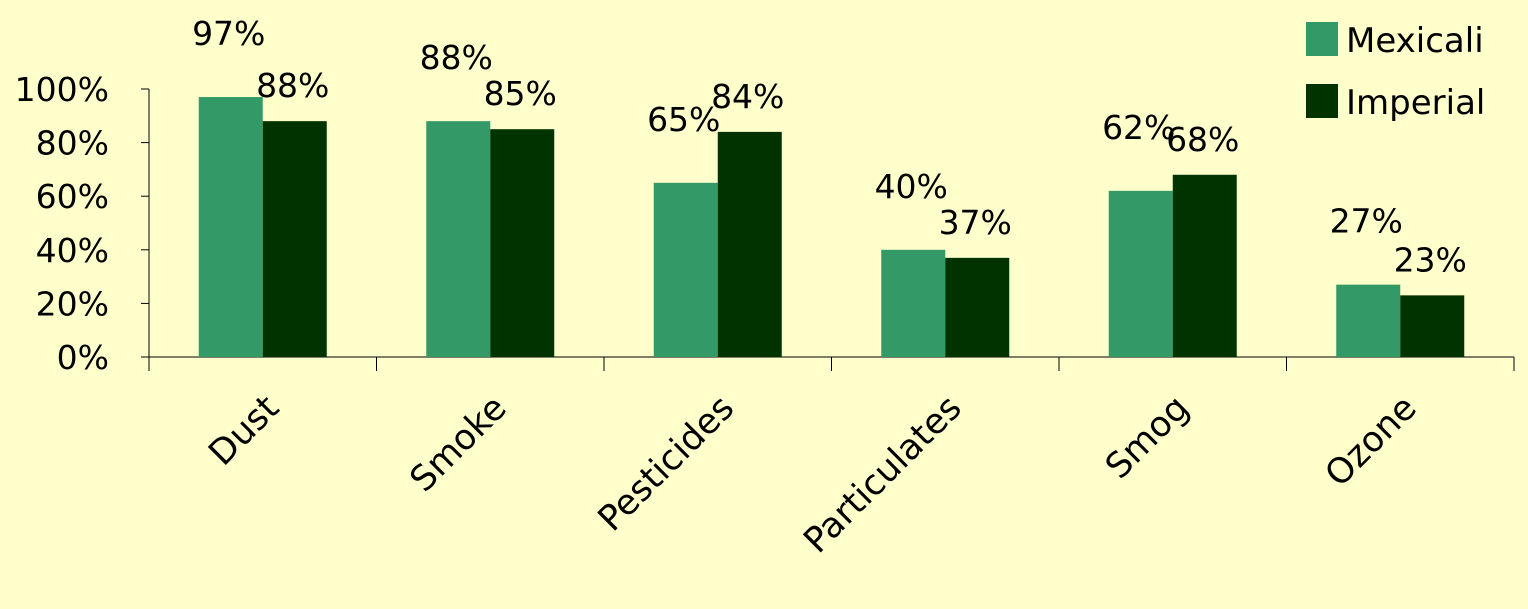 The width and height of the screenshot is (1528, 609). What do you see at coordinates (459, 444) in the screenshot?
I see `category-label-smoke: Smoke` at bounding box center [459, 444].